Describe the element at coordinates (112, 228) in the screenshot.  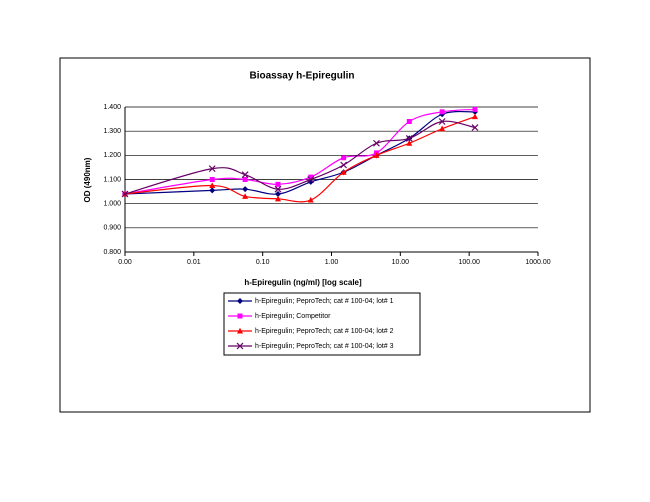
I see `y-tick-label: 0.900` at that location.